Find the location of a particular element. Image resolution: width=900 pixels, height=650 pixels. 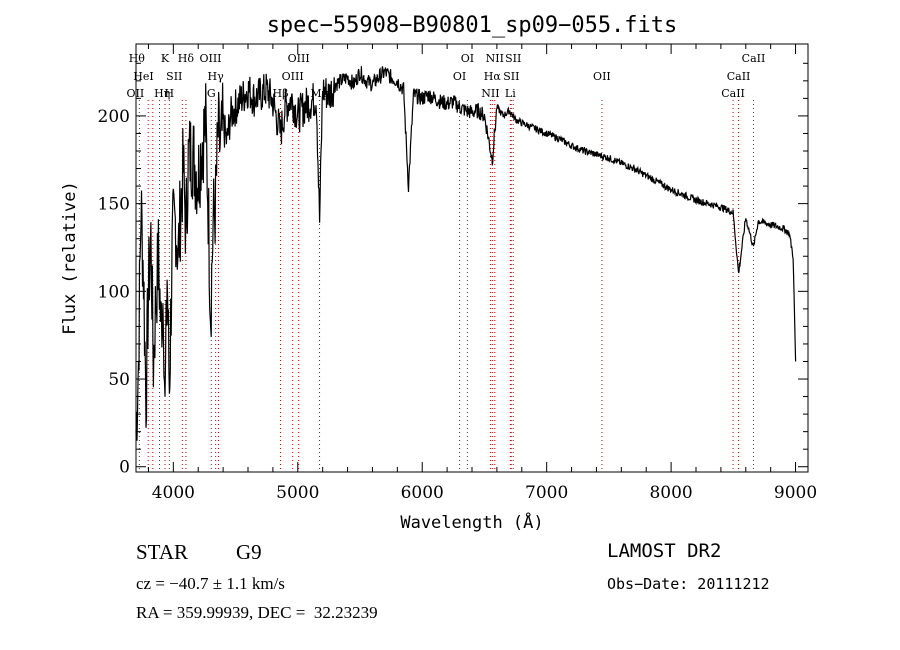

x-tick-label: 5000 is located at coordinates (297, 493).